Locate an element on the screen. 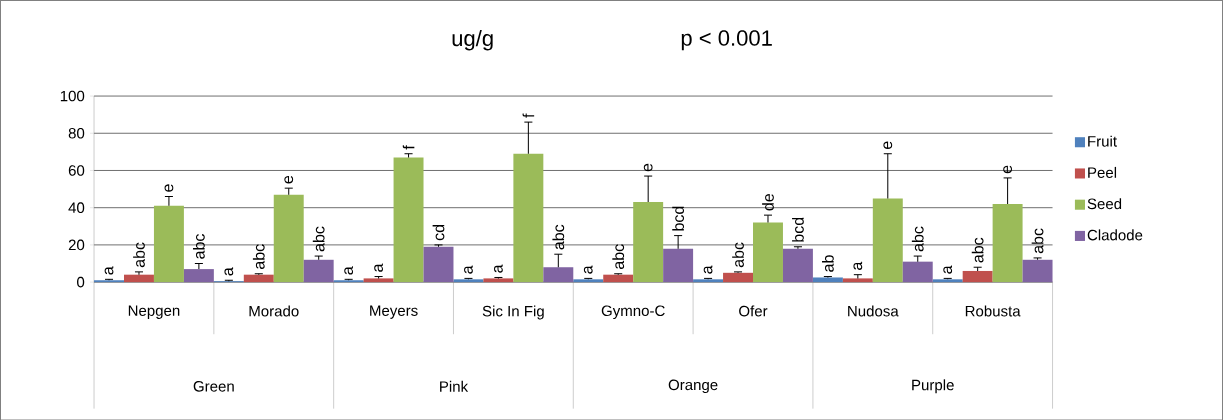 This screenshot has width=1223, height=420. y-tick-label: 0 is located at coordinates (81, 282).